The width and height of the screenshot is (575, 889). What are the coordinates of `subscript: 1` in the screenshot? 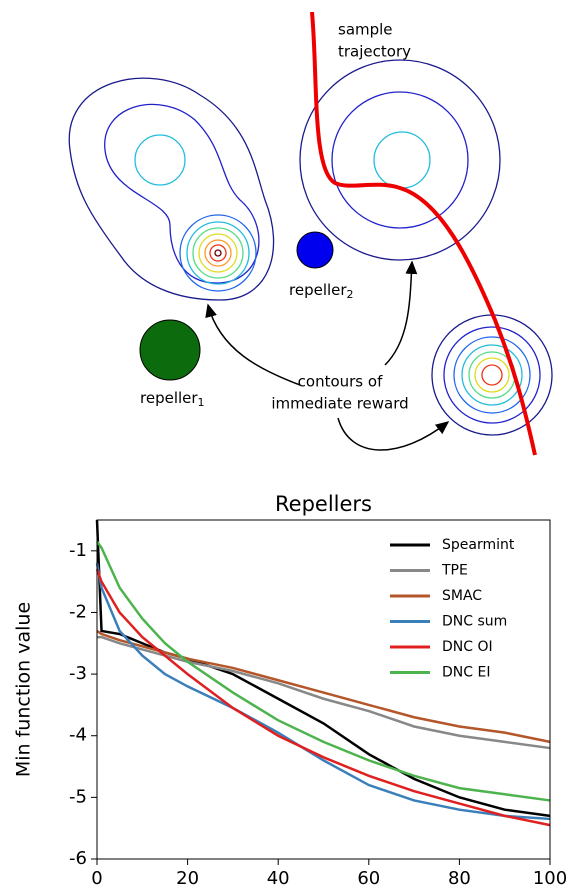 It's located at (201, 402).